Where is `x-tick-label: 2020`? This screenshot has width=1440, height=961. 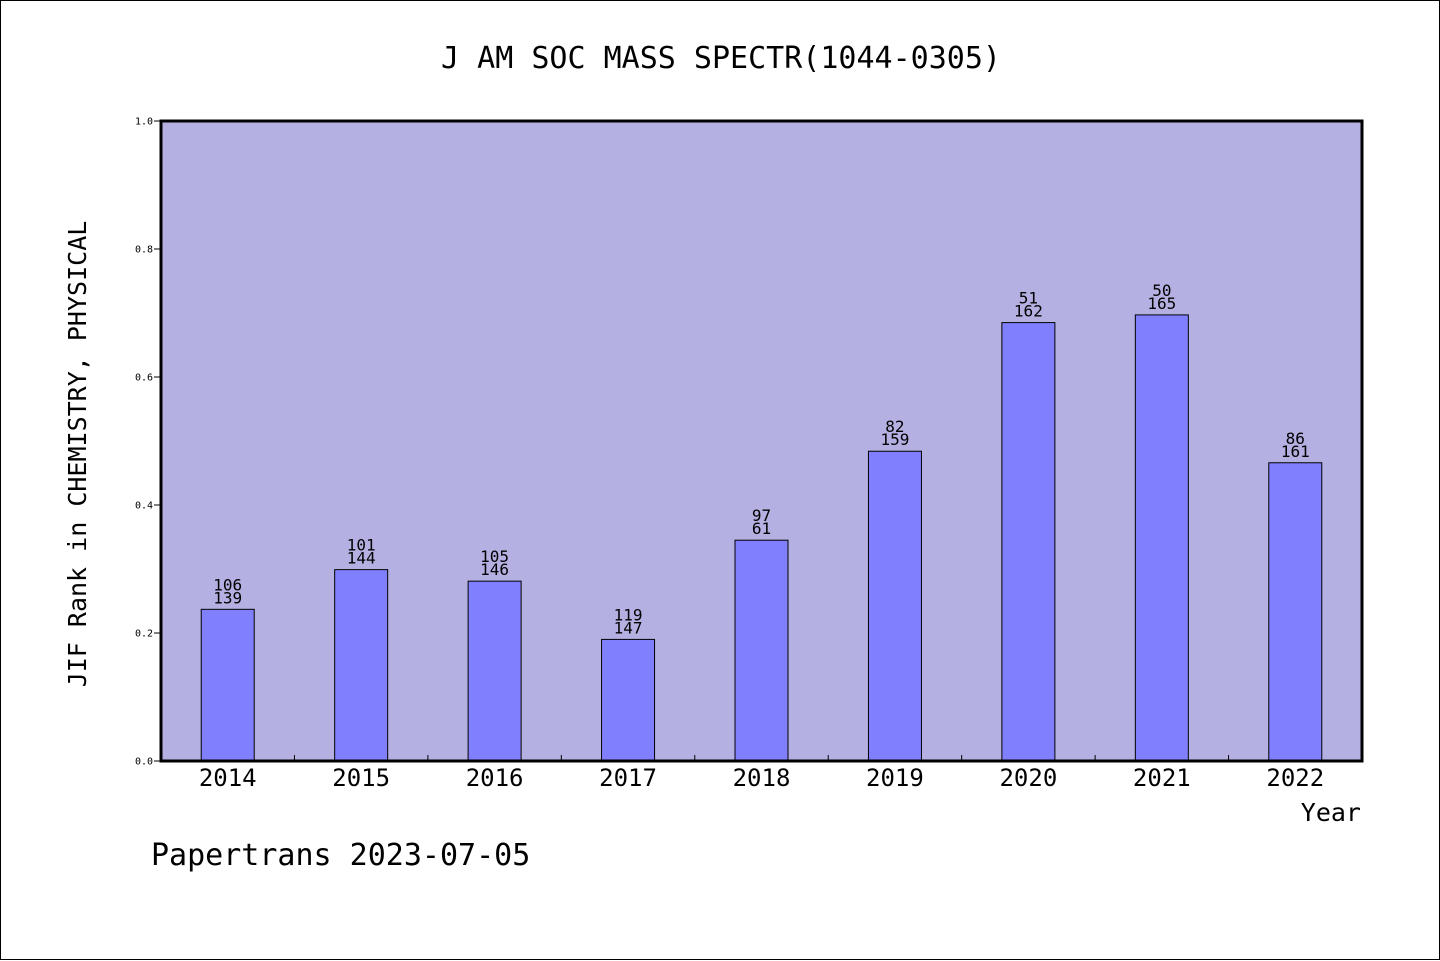 x-tick-label: 2020 is located at coordinates (1028, 778).